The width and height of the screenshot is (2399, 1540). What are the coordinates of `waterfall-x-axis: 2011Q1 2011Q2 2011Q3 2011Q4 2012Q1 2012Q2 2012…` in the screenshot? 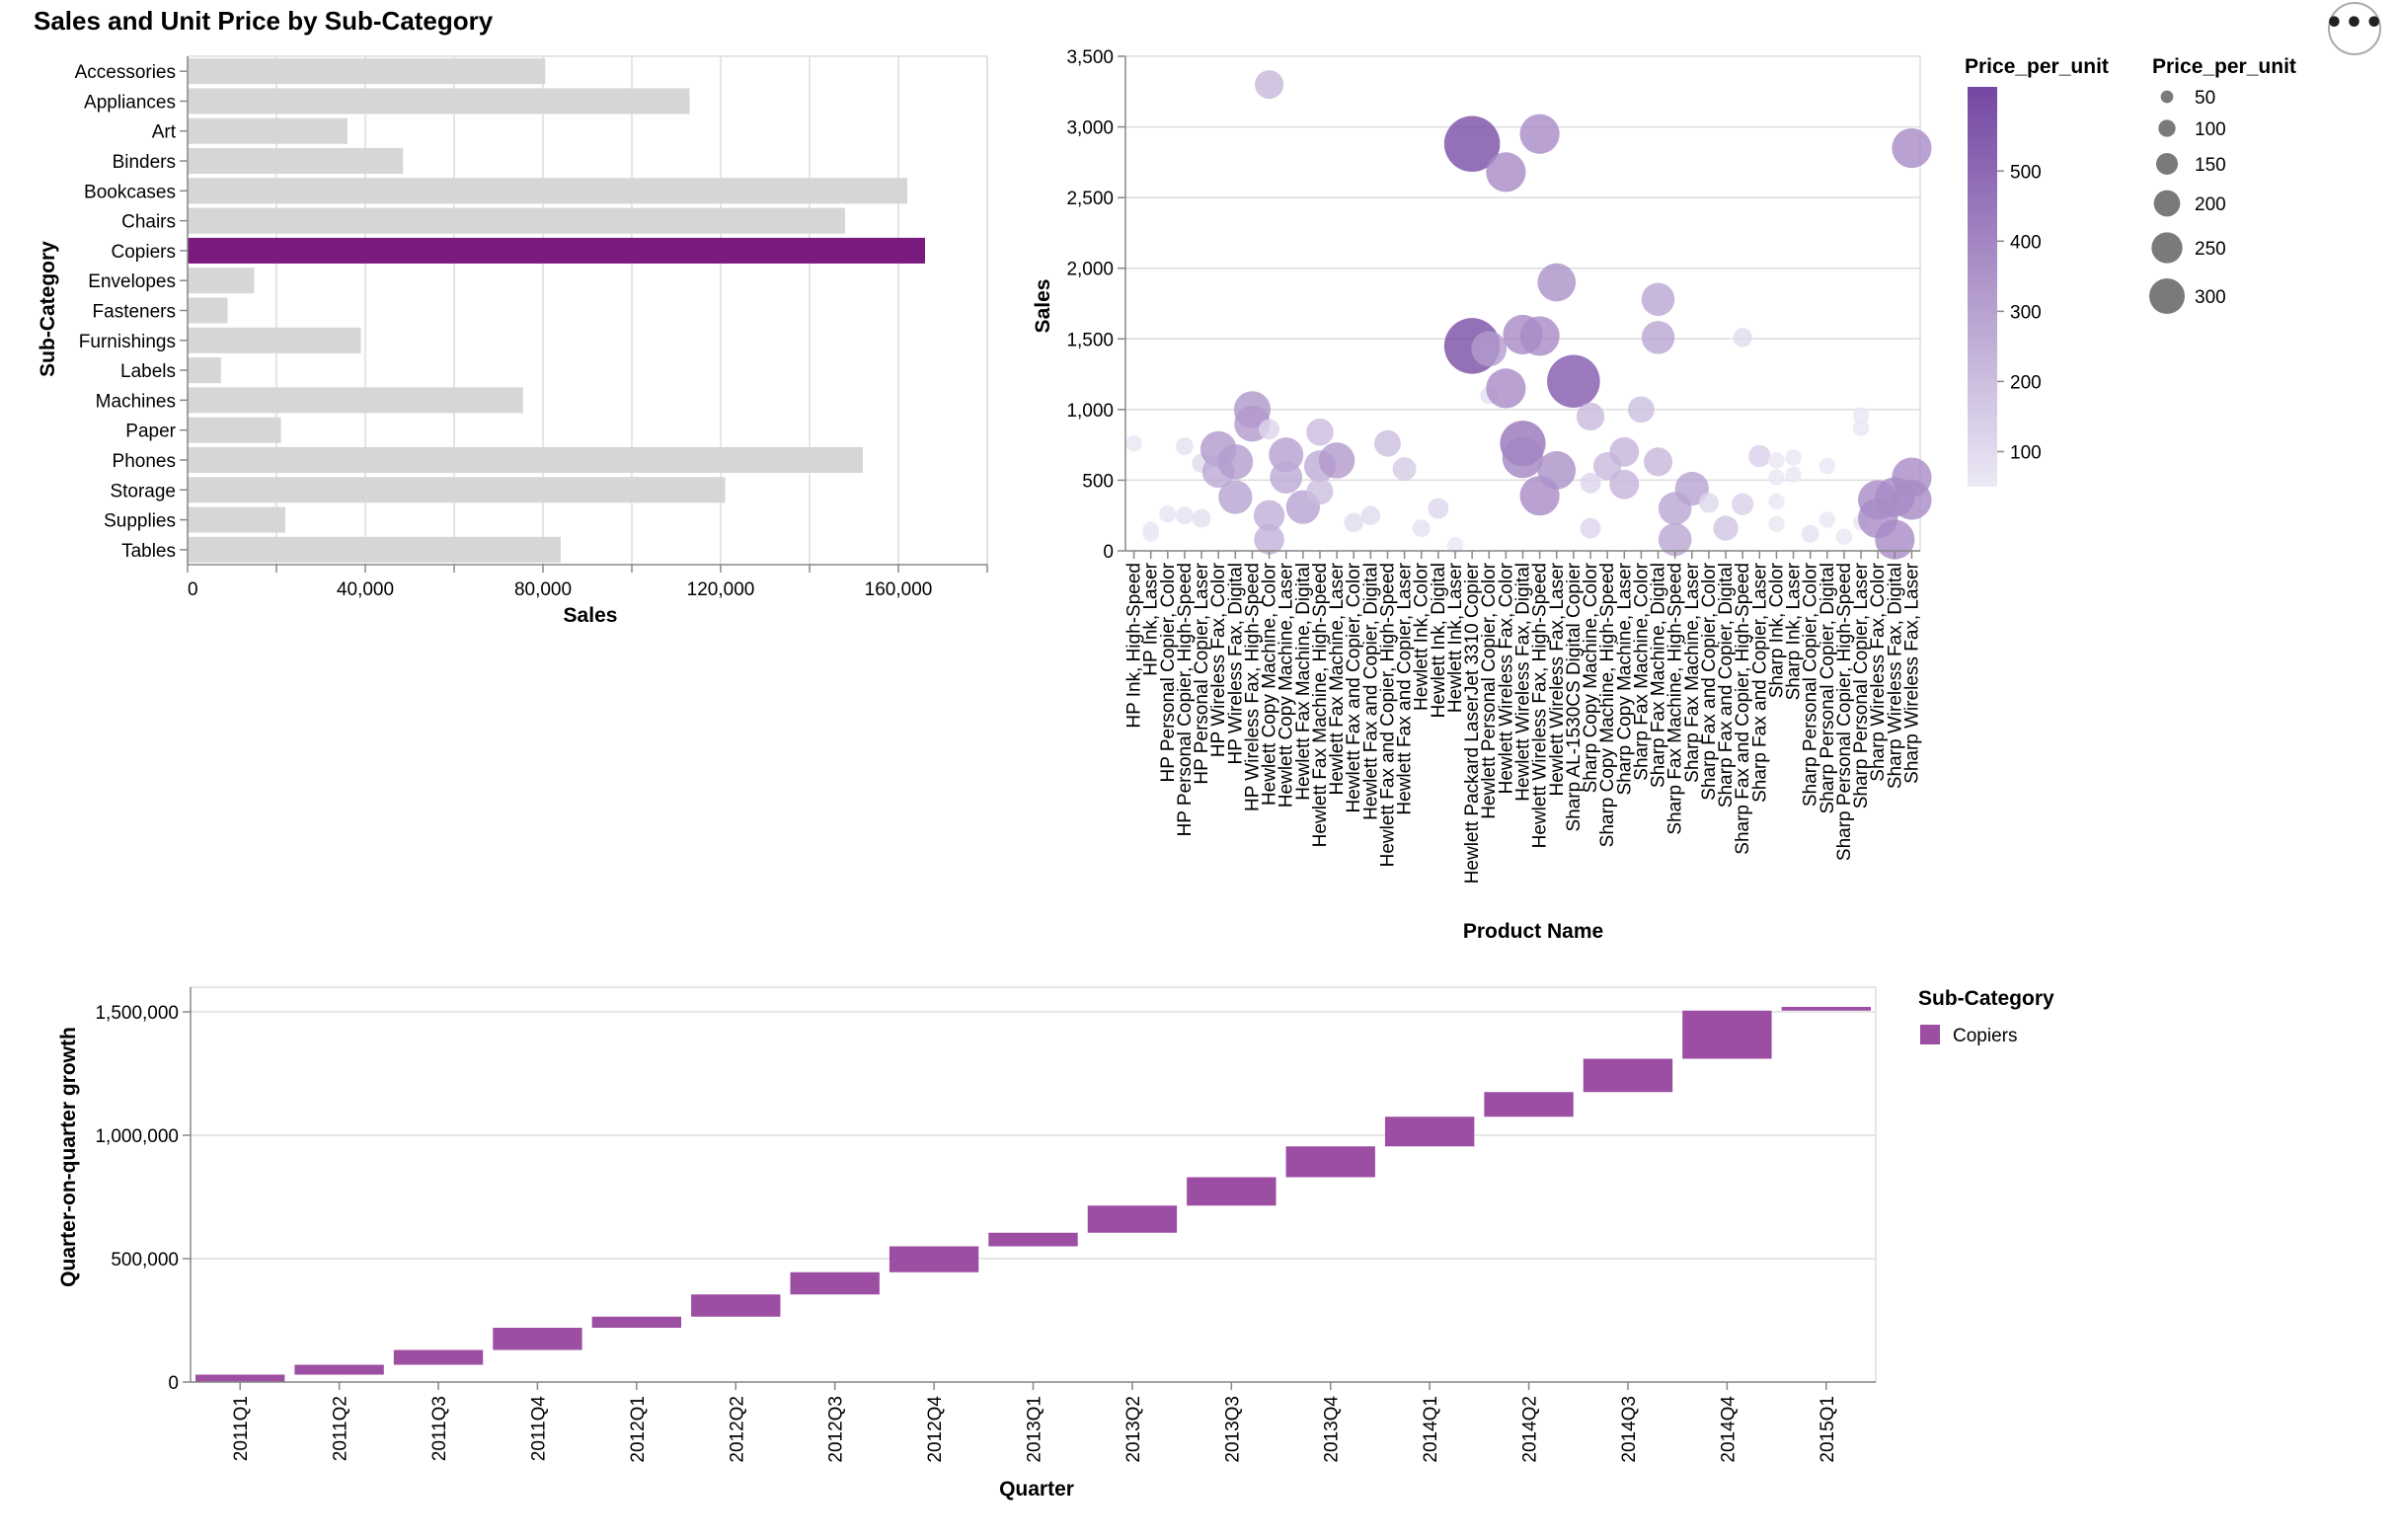 It's located at (1033, 1422).